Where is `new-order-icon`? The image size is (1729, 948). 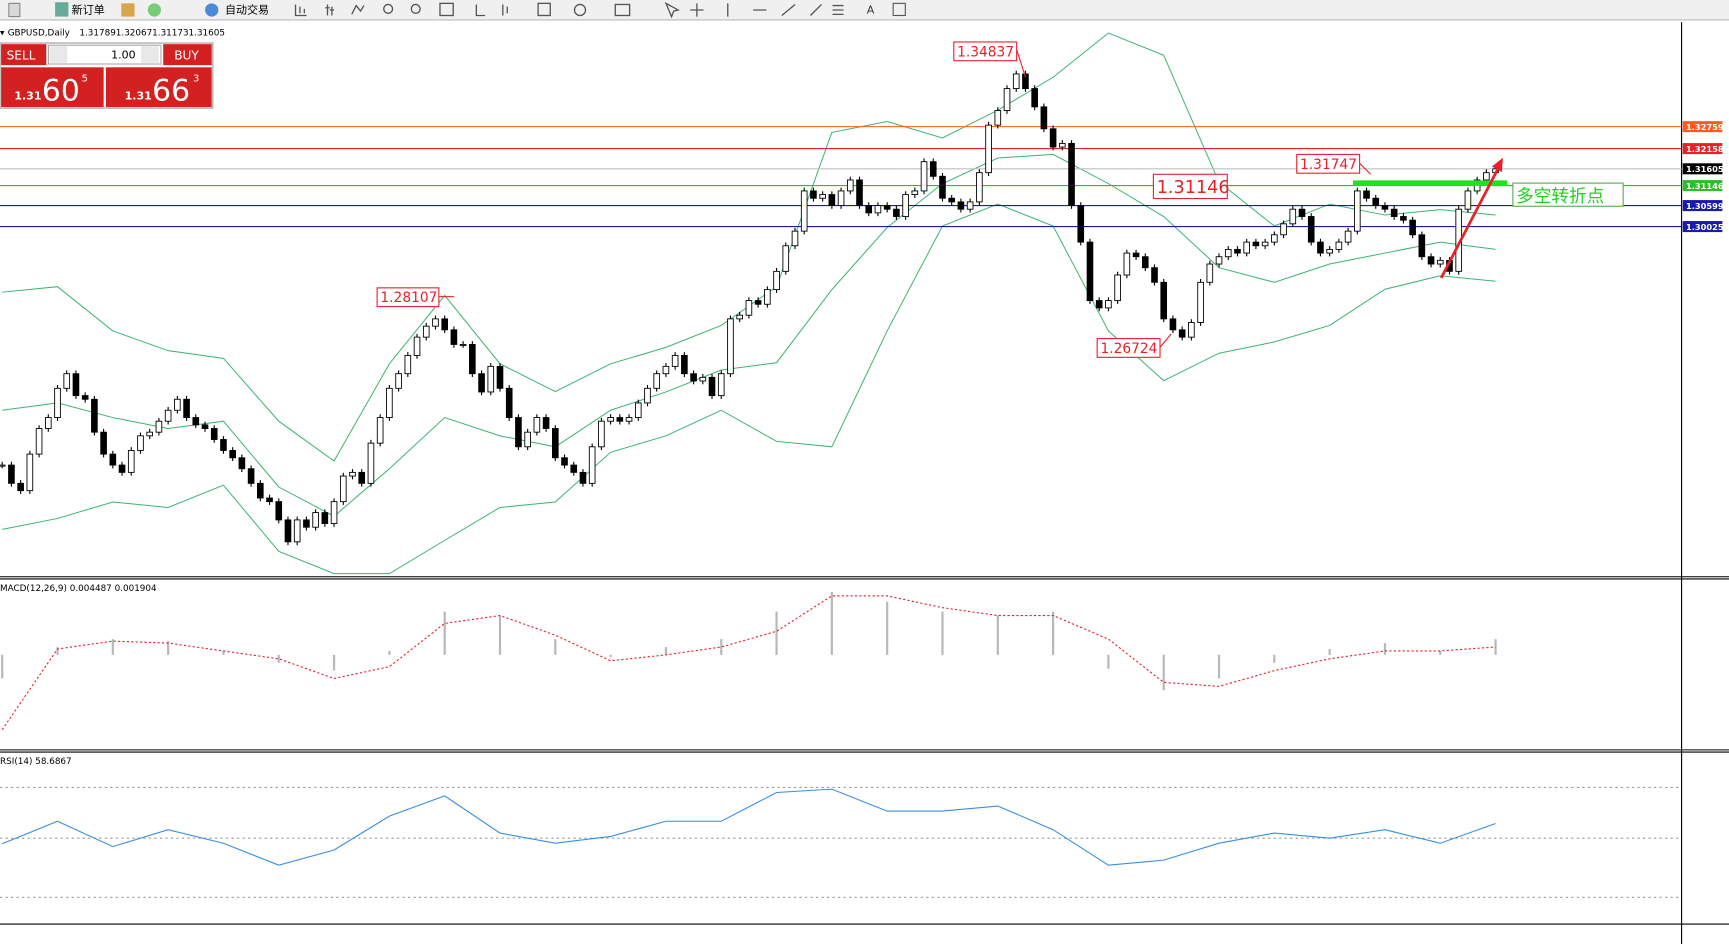
new-order-icon is located at coordinates (62, 9).